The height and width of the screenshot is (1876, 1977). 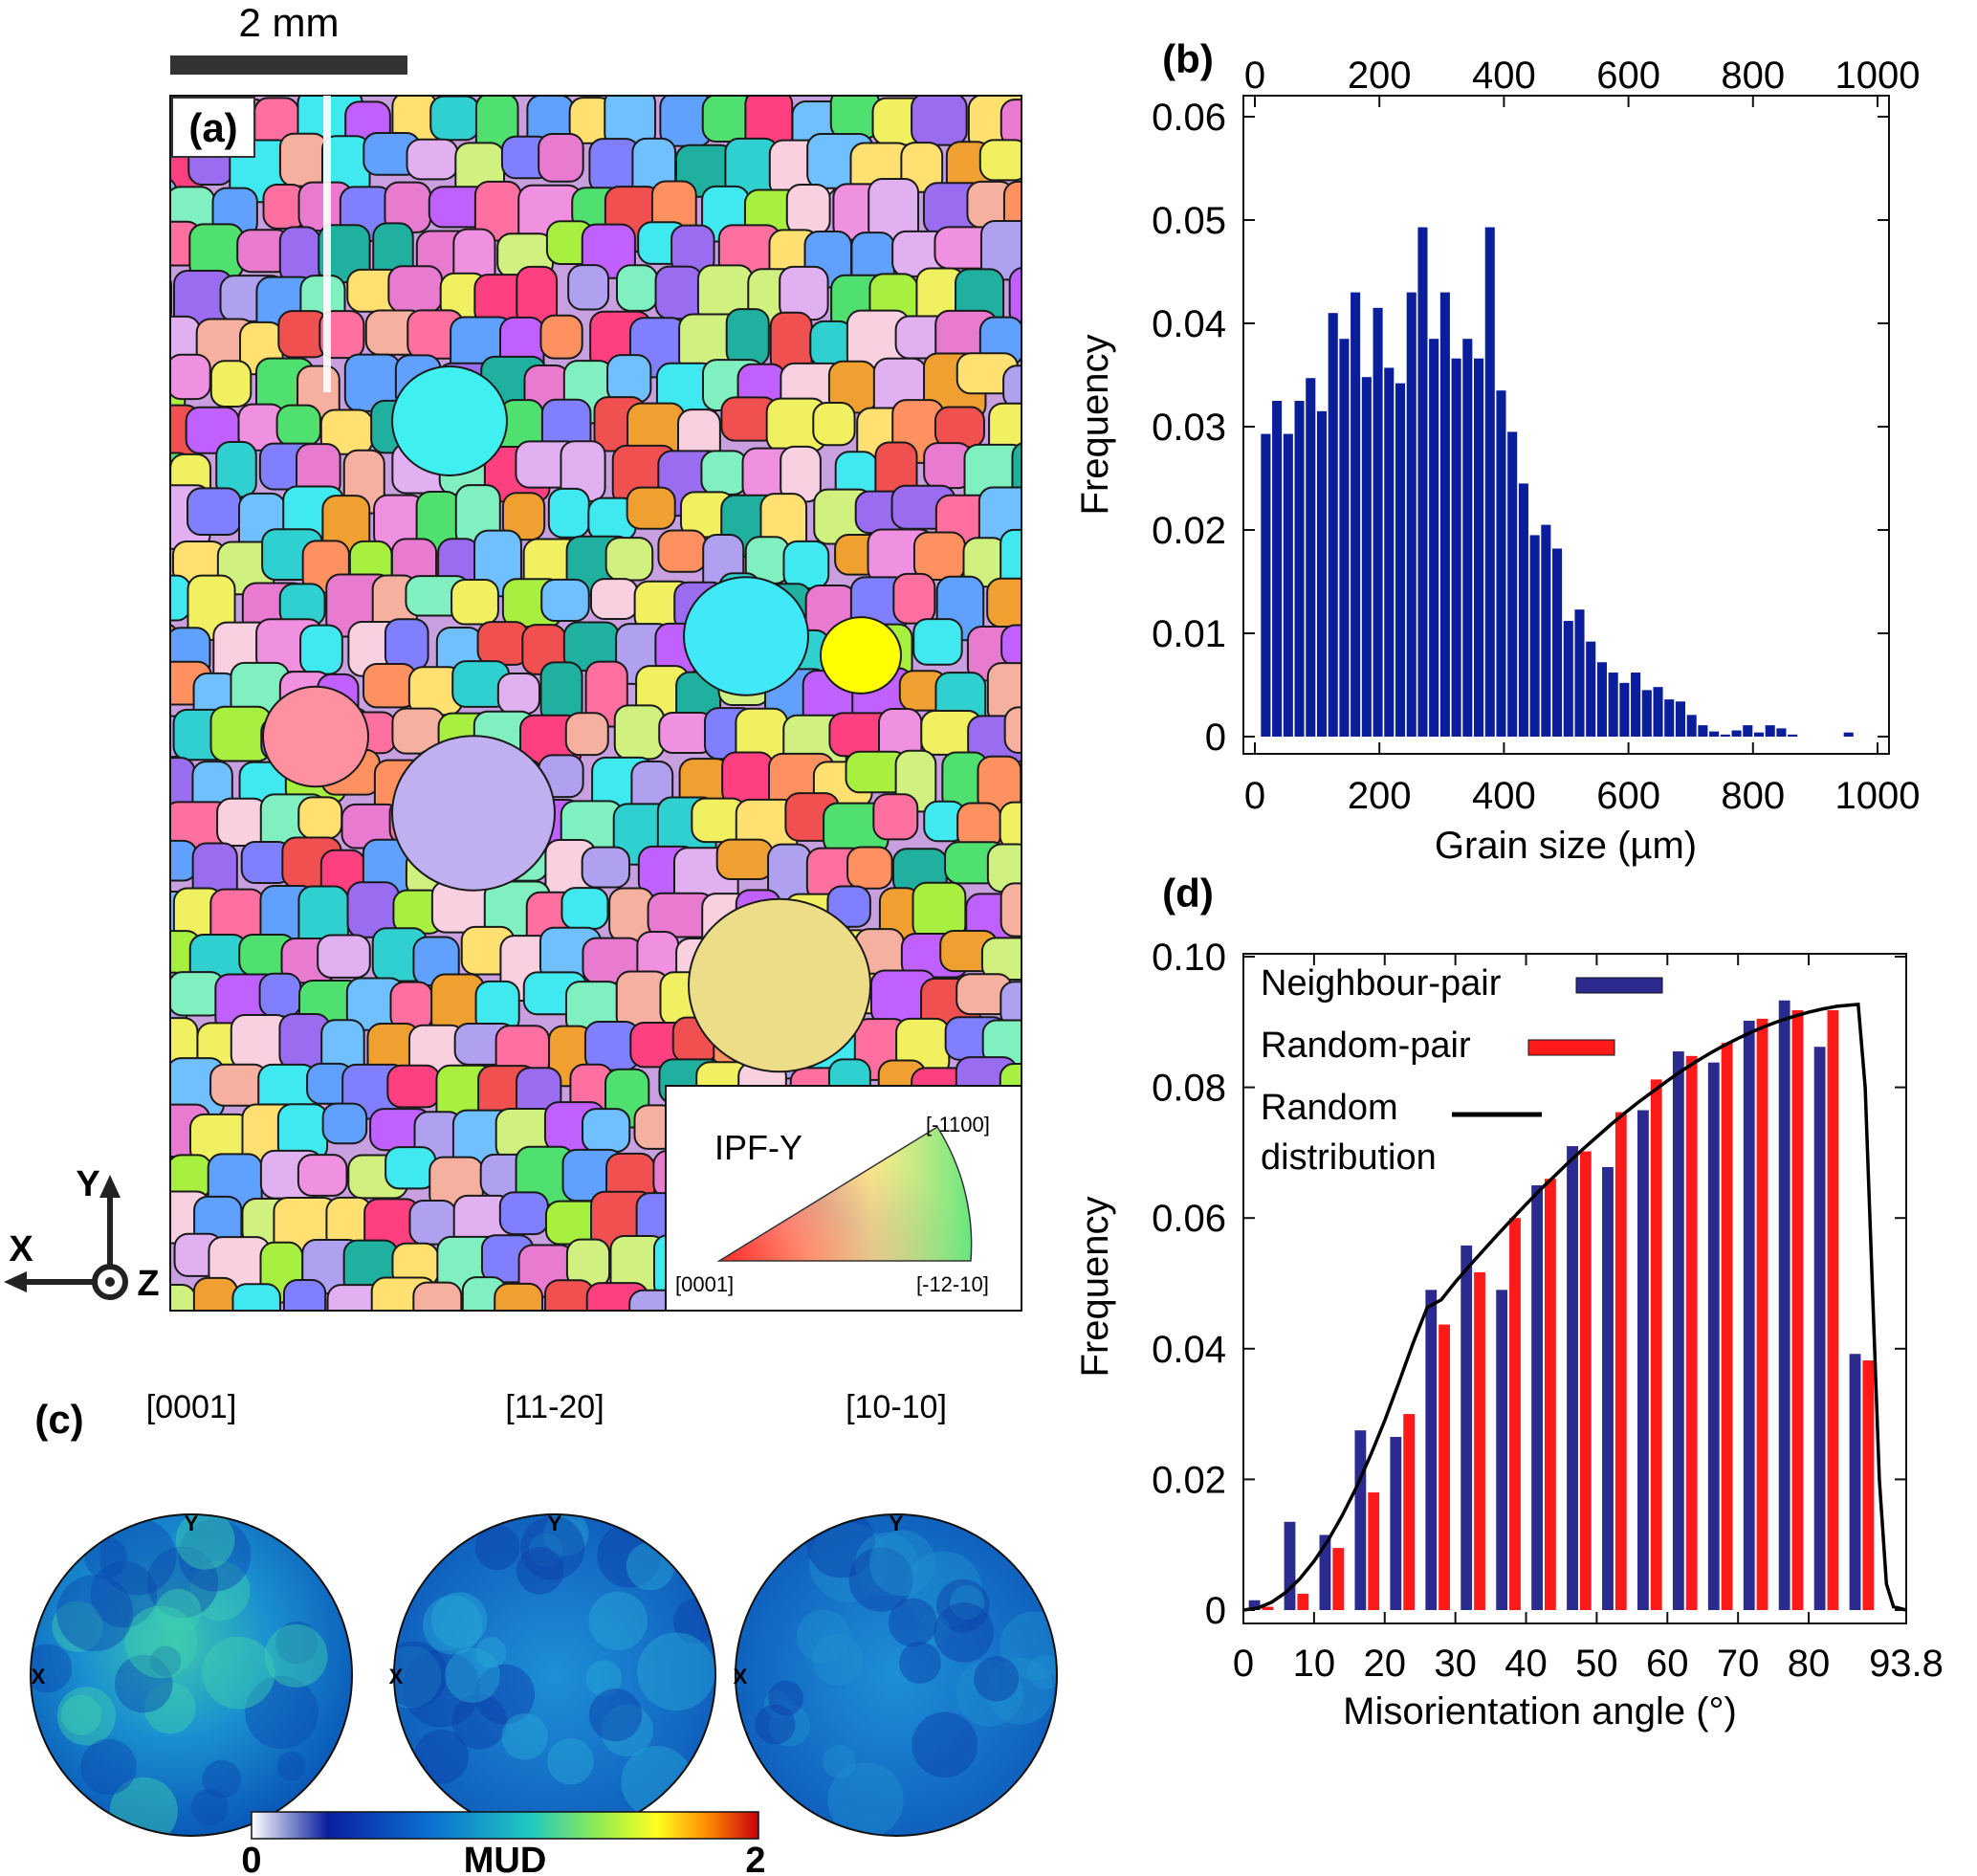 What do you see at coordinates (1189, 1089) in the screenshot?
I see `y-tick-label: 0.08` at bounding box center [1189, 1089].